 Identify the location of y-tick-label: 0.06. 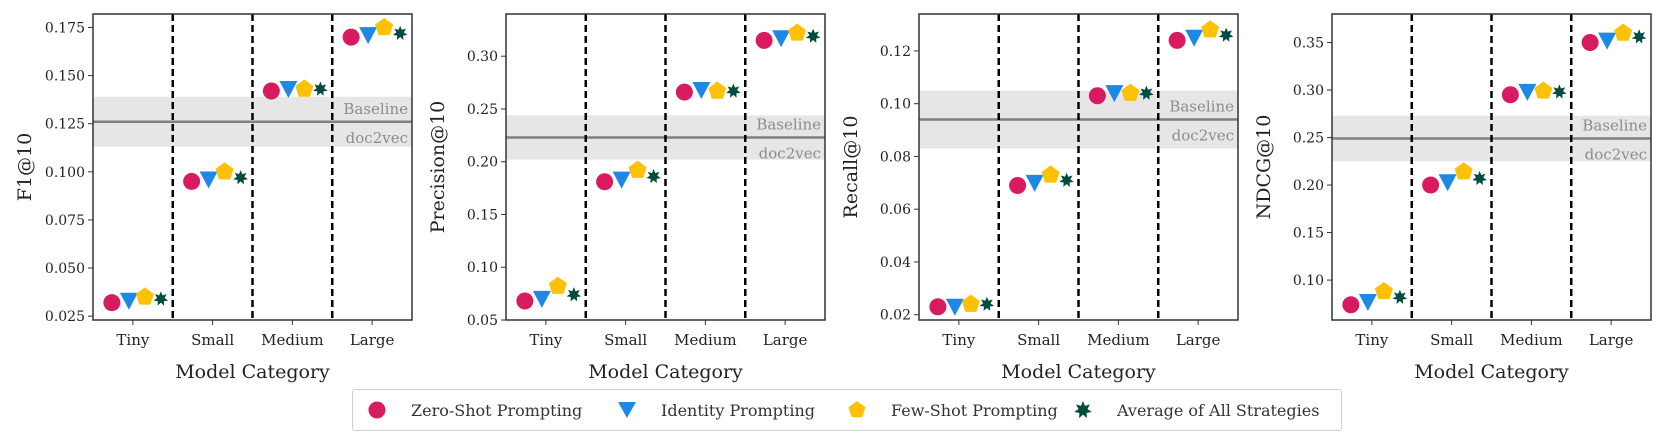
(895, 210).